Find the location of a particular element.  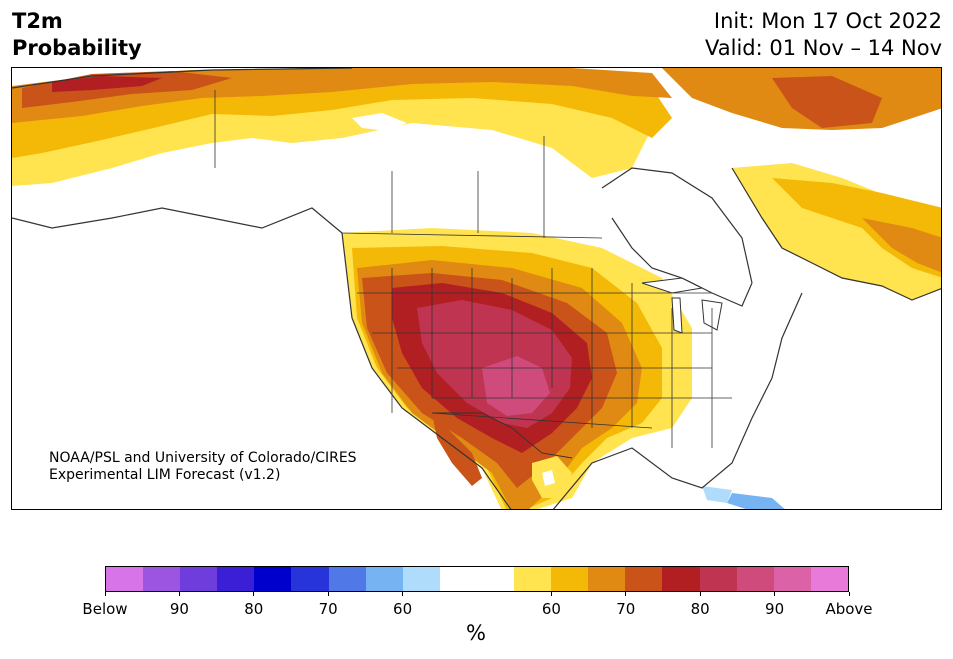

us-pink-core is located at coordinates (516, 386).